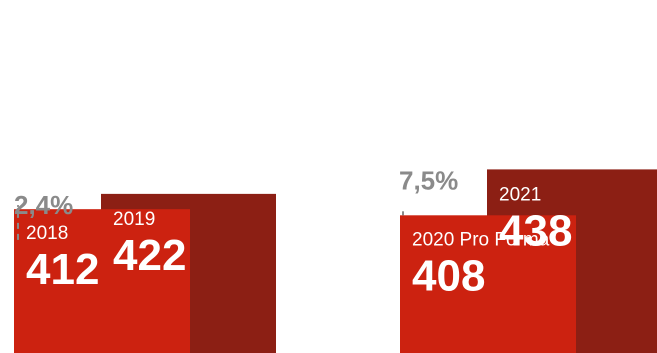 Image resolution: width=657 pixels, height=353 pixels. Describe the element at coordinates (43, 205) in the screenshot. I see `change-label: 2,4%` at that location.